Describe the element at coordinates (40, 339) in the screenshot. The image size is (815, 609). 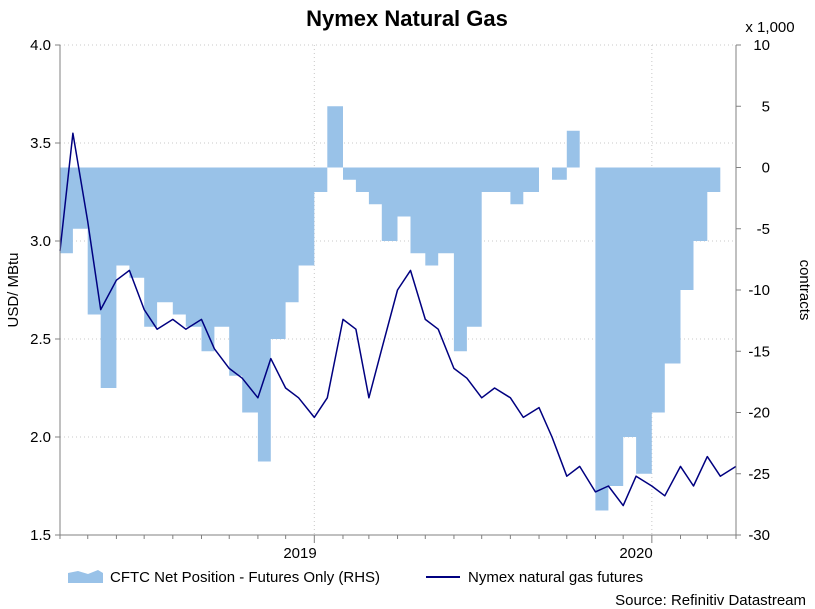
I see `left-tick-label: 2.5` at that location.